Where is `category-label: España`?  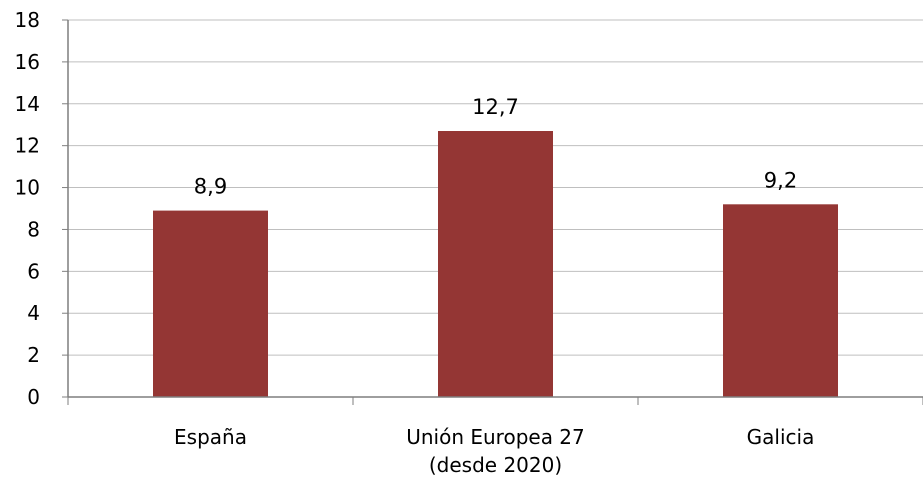
category-label: España is located at coordinates (210, 437).